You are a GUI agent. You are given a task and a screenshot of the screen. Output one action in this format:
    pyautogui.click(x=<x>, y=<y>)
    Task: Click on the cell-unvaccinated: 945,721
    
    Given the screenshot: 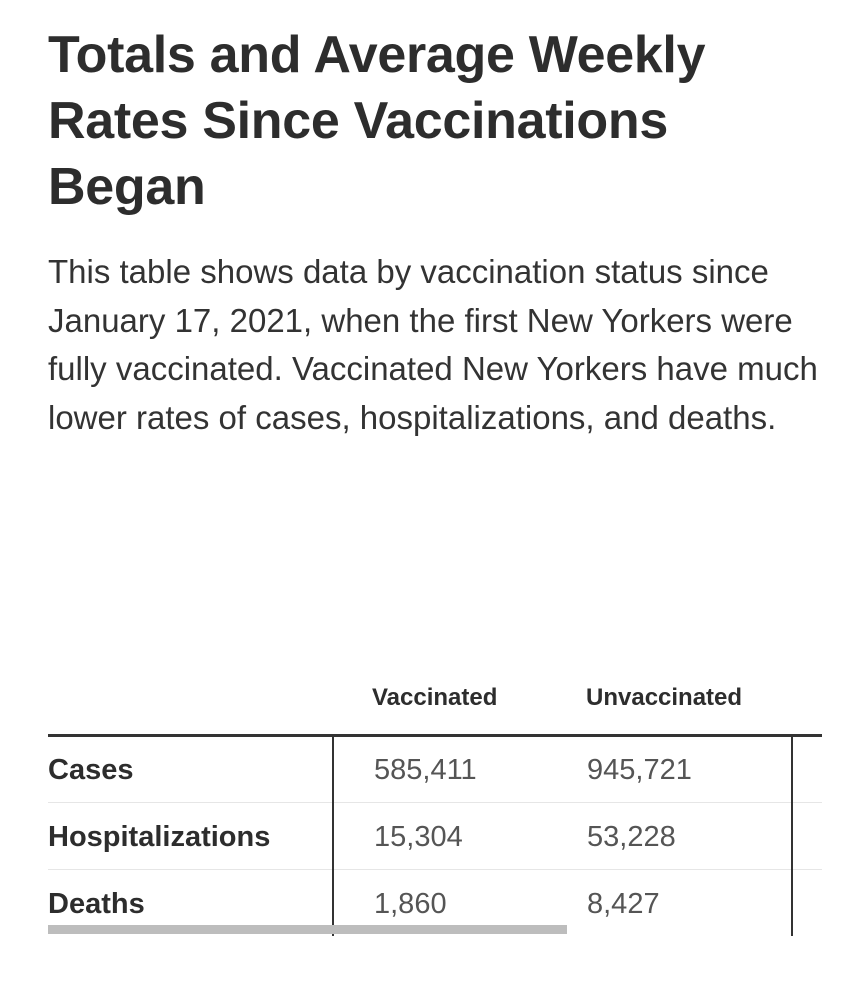 What is the action you would take?
    pyautogui.click(x=639, y=770)
    